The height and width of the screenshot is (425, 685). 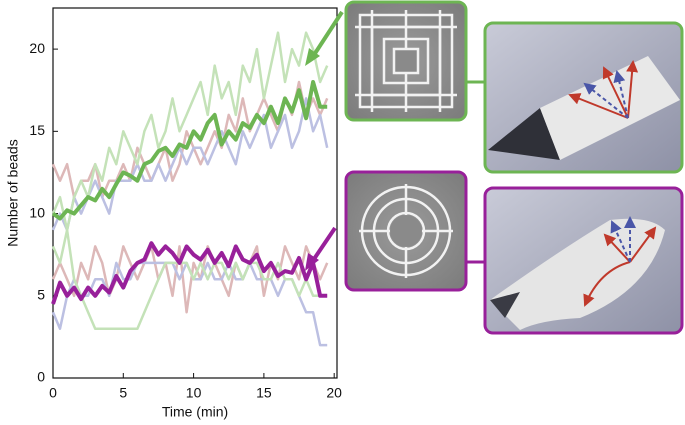 I want to click on square-pattern-image, so click(x=406, y=61).